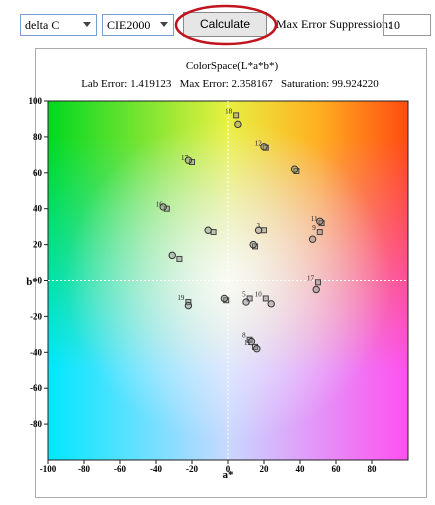 This screenshot has height=505, width=435. I want to click on x-tick-label: -100, so click(48, 469).